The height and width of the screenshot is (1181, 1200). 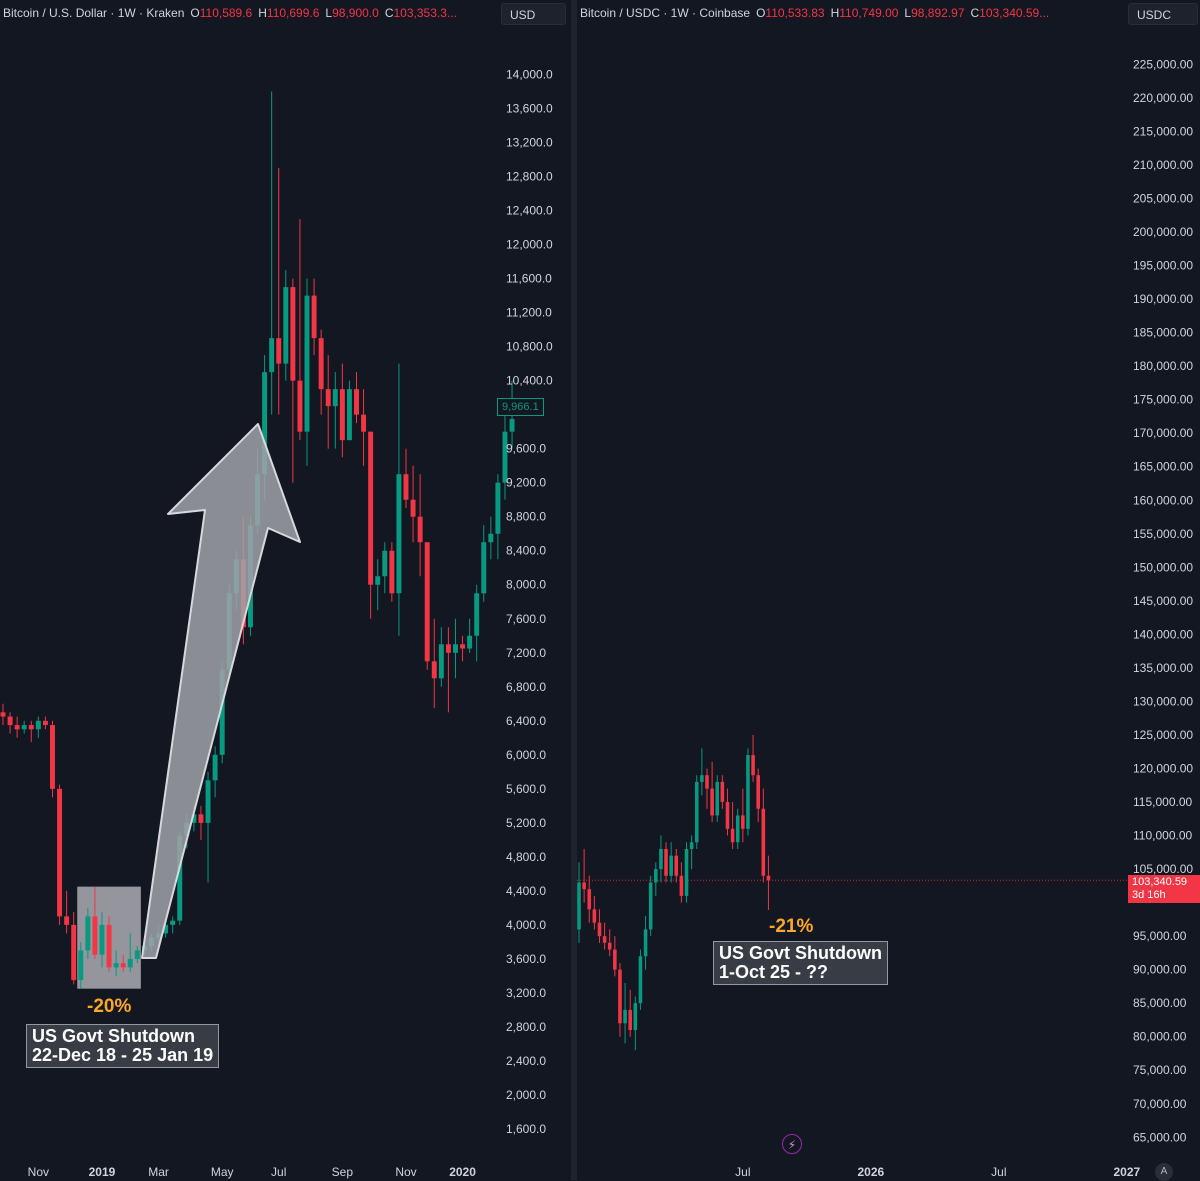 I want to click on left-symbol-title: Bitcoin / U.S. Dollar · 1W · Kraken, so click(x=94, y=13).